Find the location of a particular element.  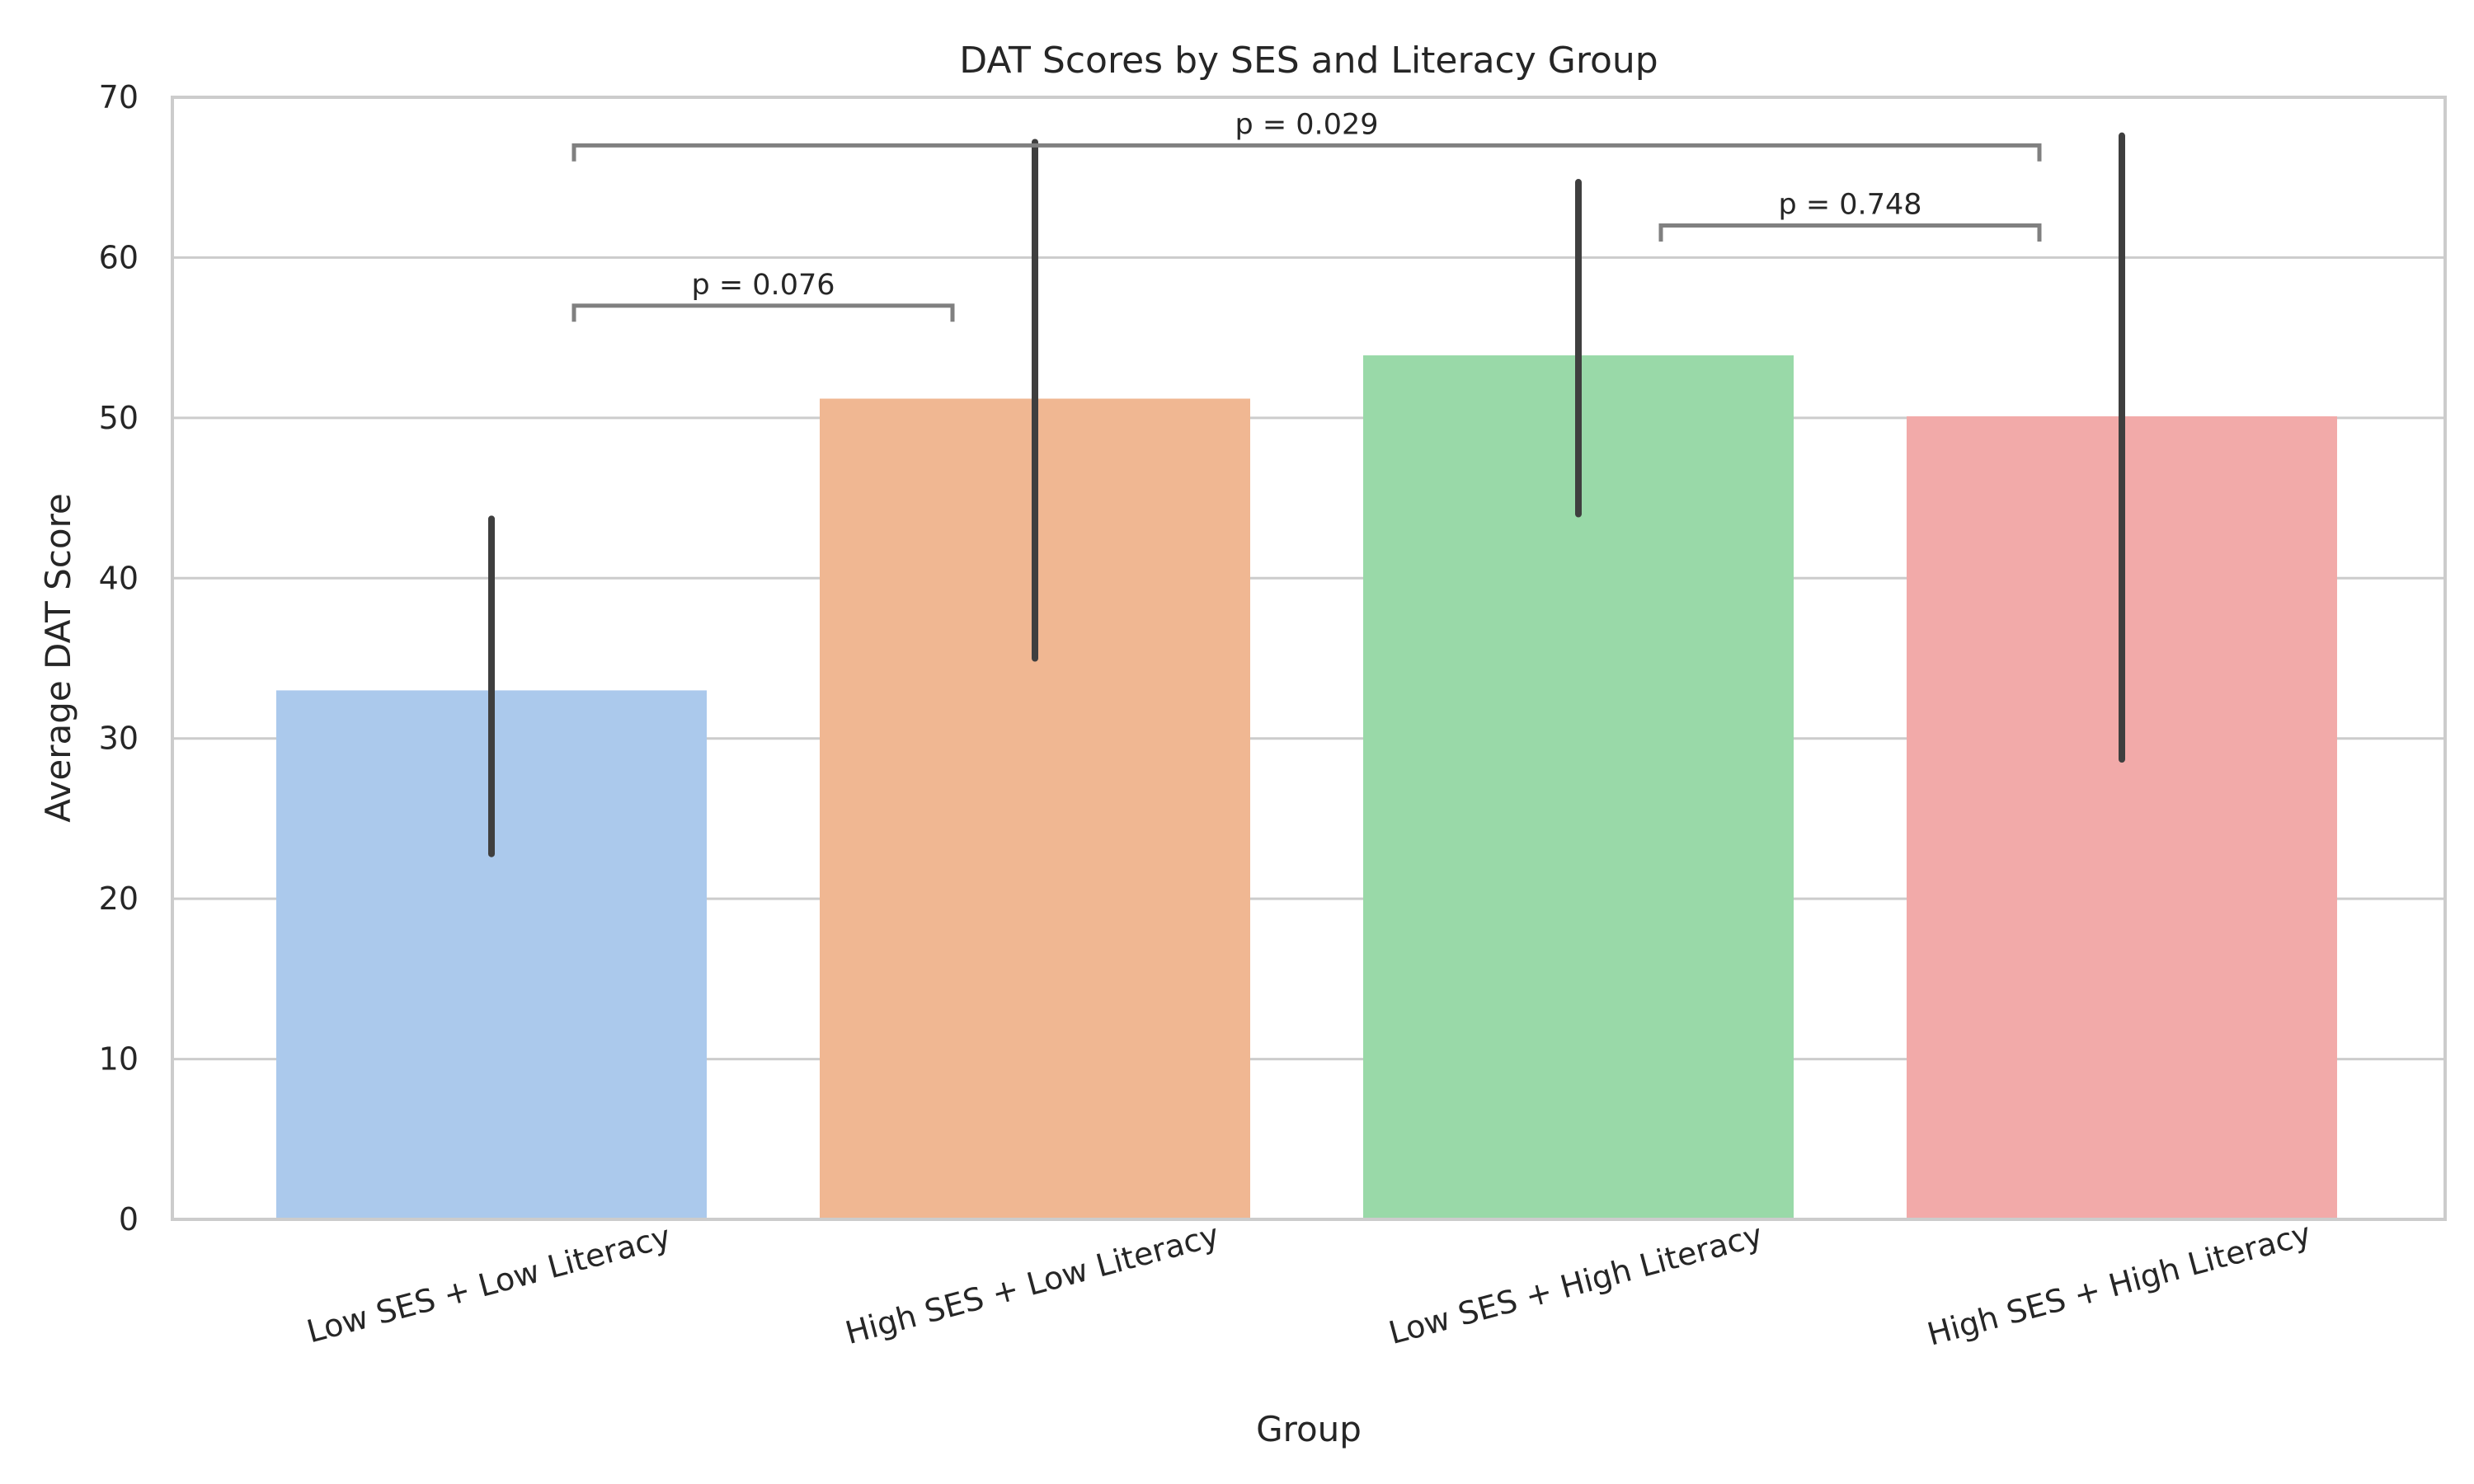

p-value-label: p = 0.748 is located at coordinates (1850, 205).